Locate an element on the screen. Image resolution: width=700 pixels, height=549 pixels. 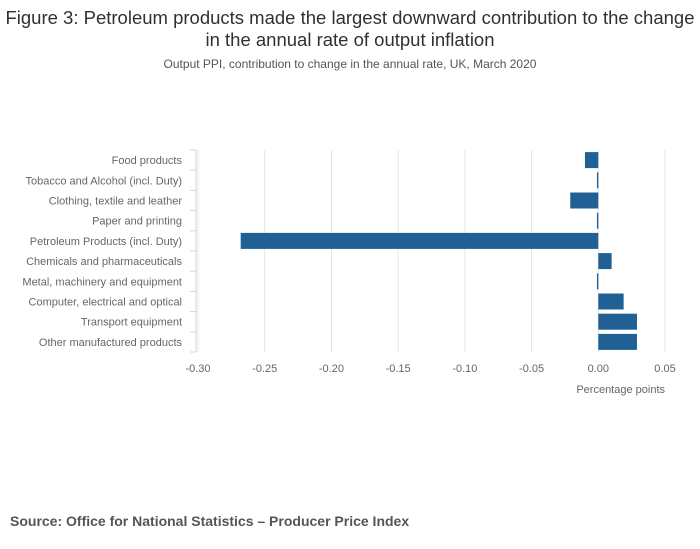
category-label: Petroleum Products (incl. Duty) is located at coordinates (106, 242).